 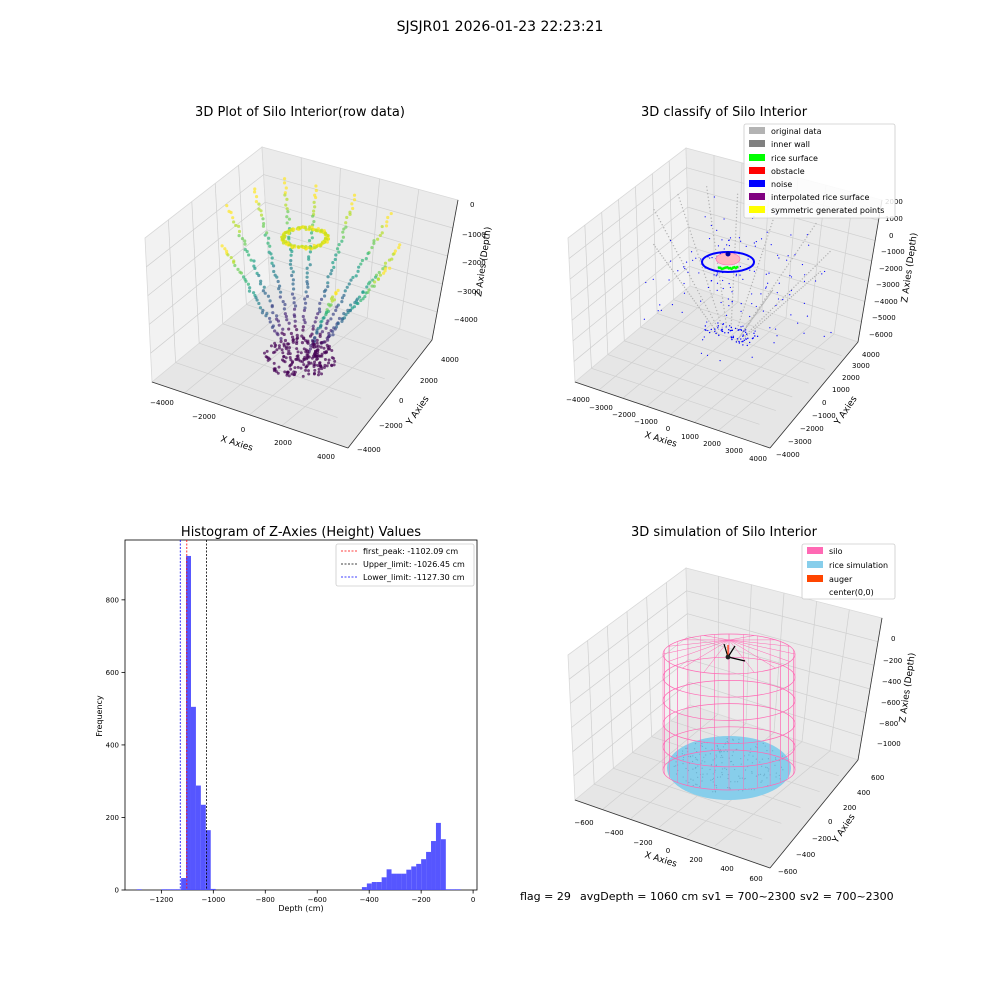 What do you see at coordinates (429, 381) in the screenshot?
I see `p1-ytick: 2000` at bounding box center [429, 381].